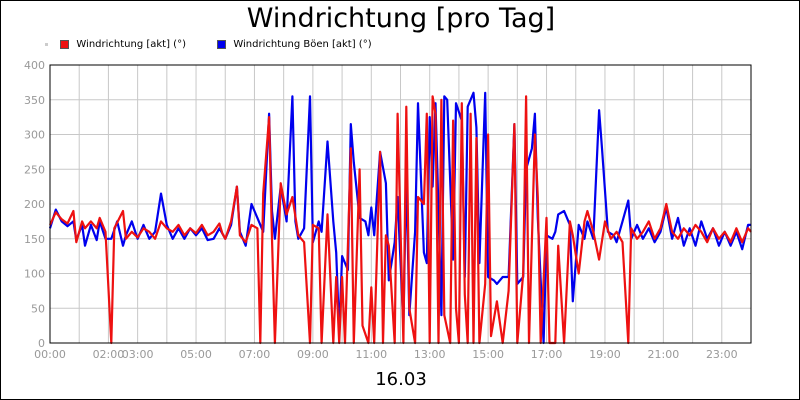 This screenshot has height=400, width=800. What do you see at coordinates (34, 274) in the screenshot?
I see `y-tick-label: 100` at bounding box center [34, 274].